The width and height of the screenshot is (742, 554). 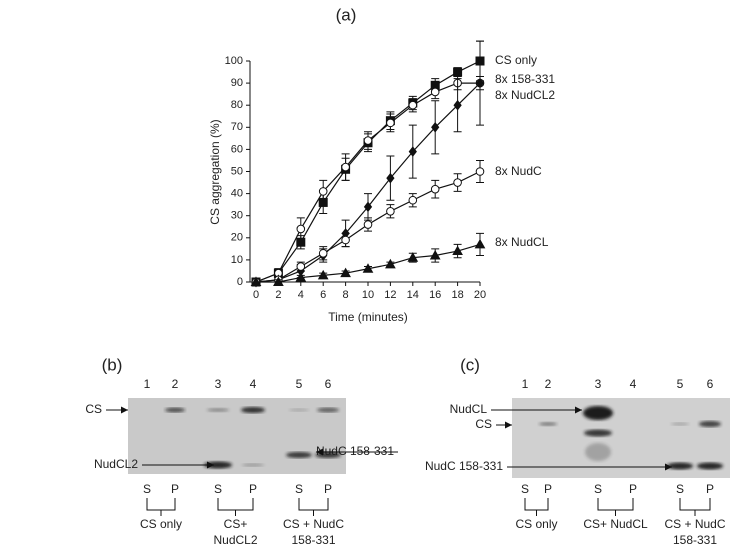 I want to click on x-tick-label: 14, so click(x=413, y=295).